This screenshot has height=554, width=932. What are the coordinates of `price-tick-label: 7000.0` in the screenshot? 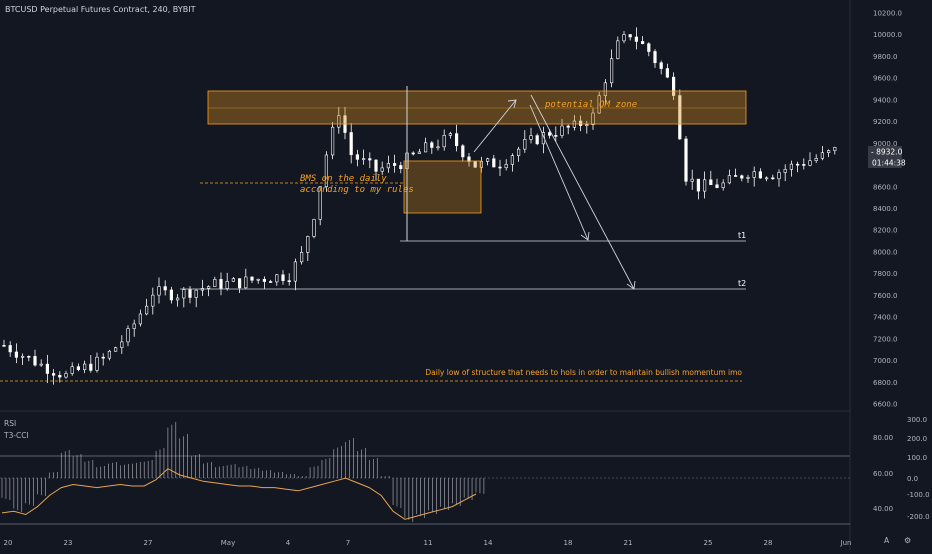 It's located at (885, 361).